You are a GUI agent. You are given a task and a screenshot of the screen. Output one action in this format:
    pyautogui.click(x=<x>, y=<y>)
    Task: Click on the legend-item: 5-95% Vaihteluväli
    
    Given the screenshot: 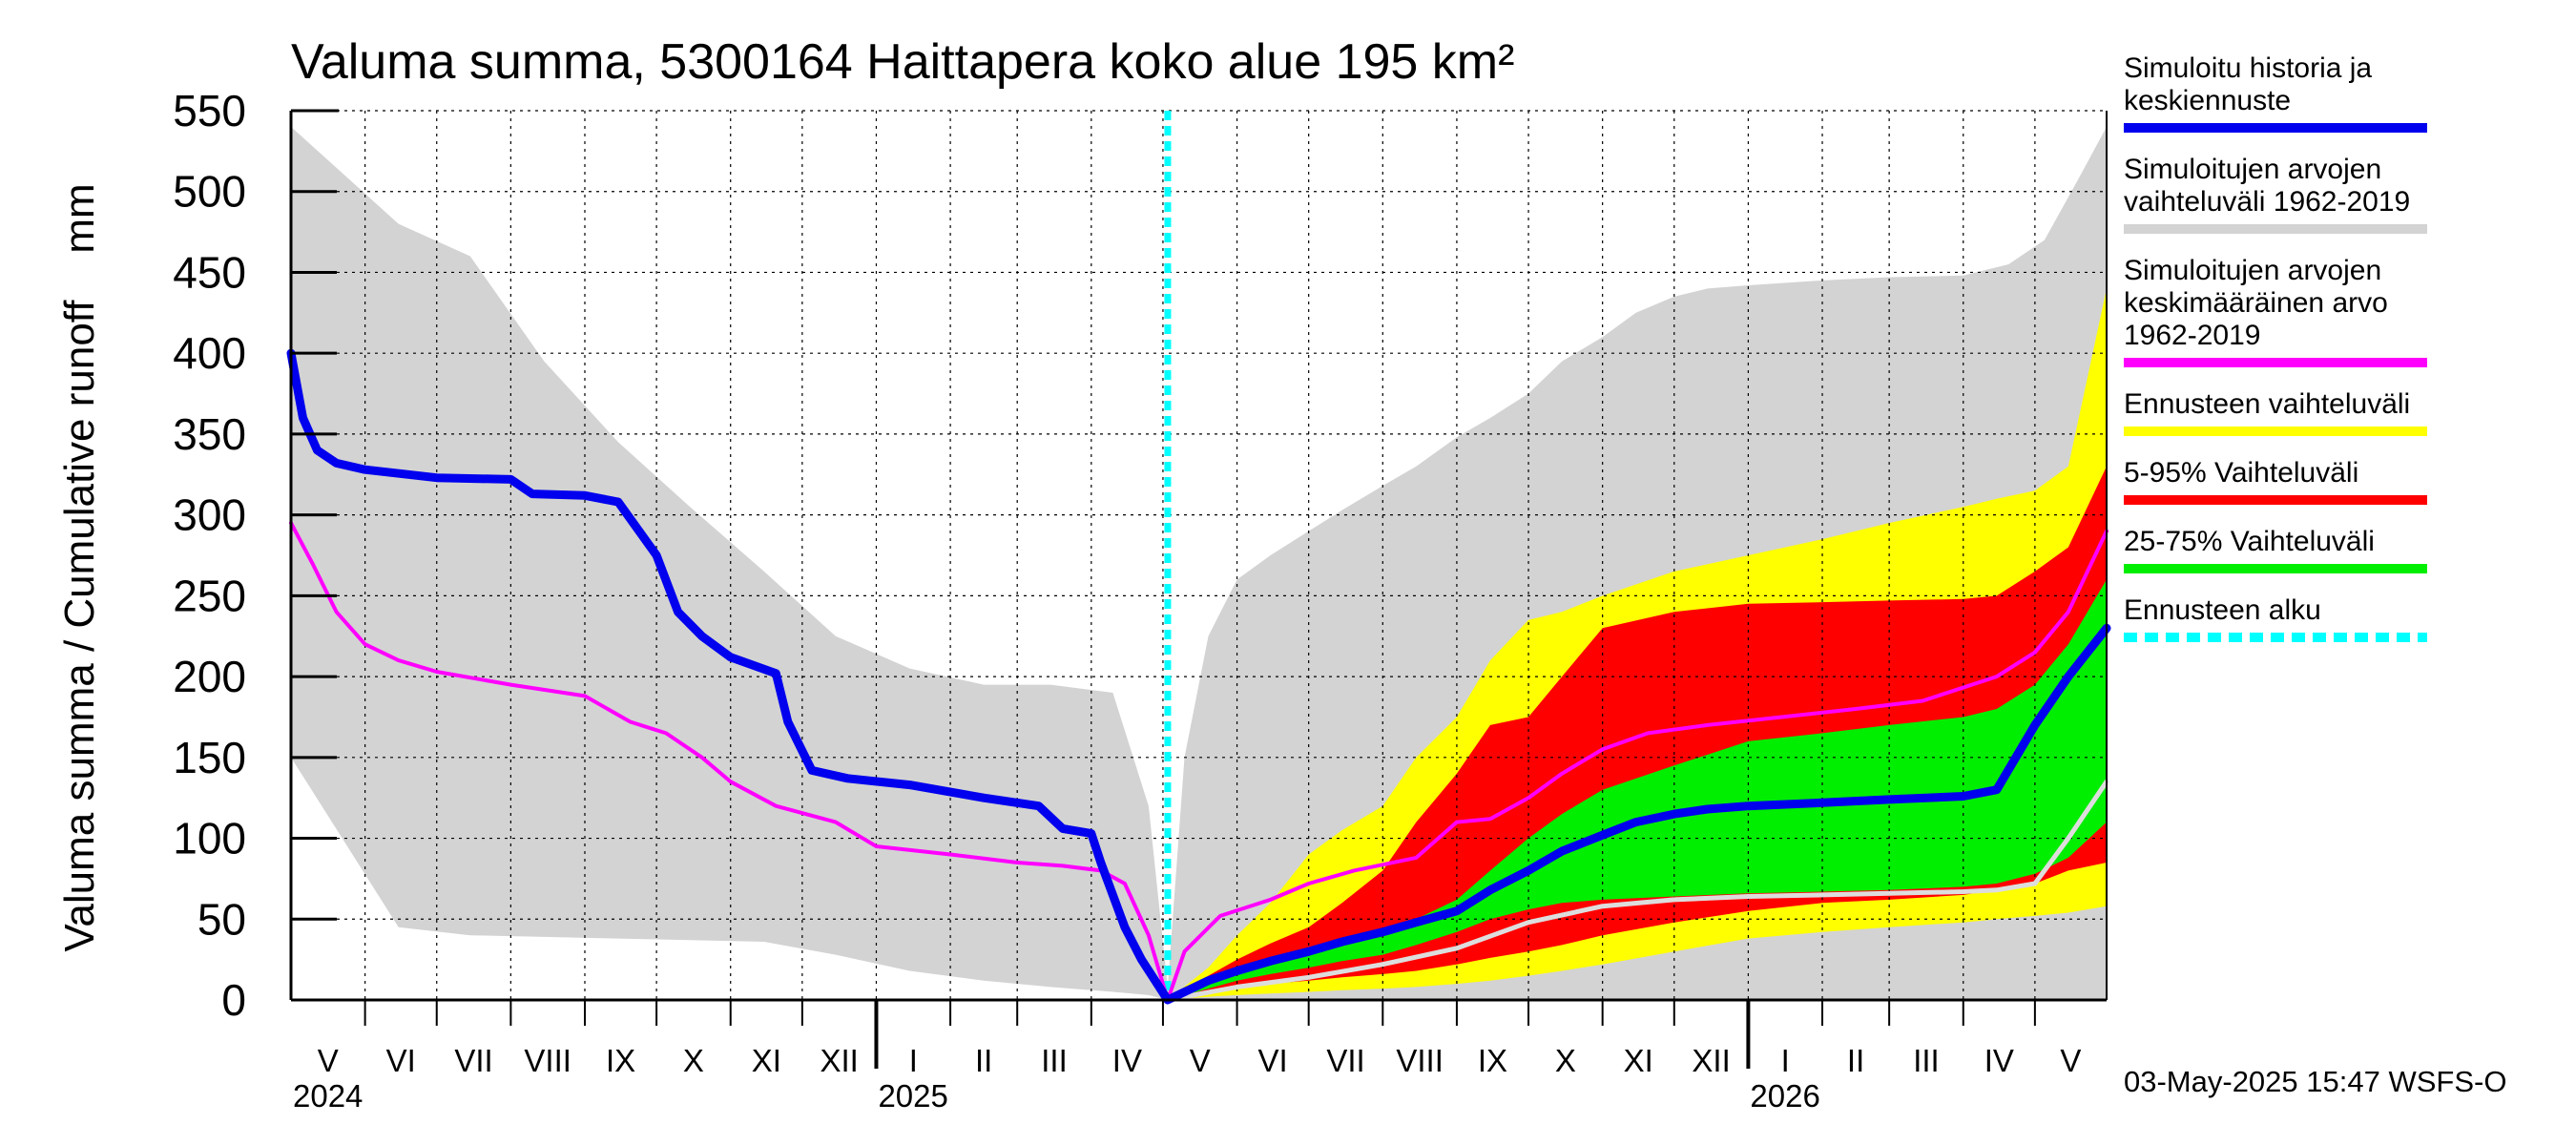 What is the action you would take?
    pyautogui.click(x=2276, y=481)
    